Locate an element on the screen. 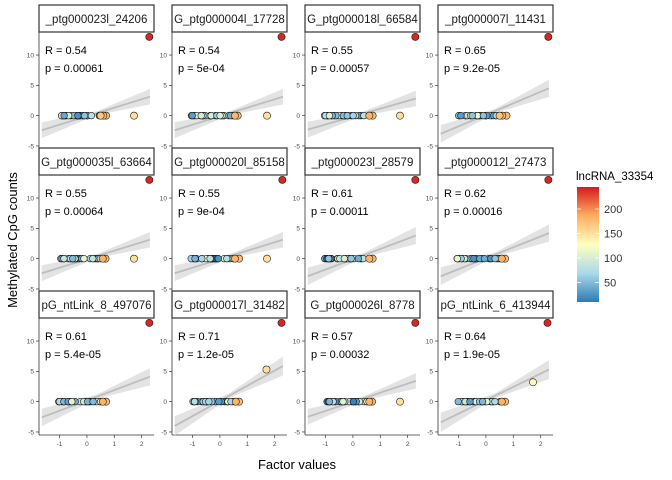 The height and width of the screenshot is (480, 672). strip-label: pG_ntLink_6_413944 is located at coordinates (496, 306).